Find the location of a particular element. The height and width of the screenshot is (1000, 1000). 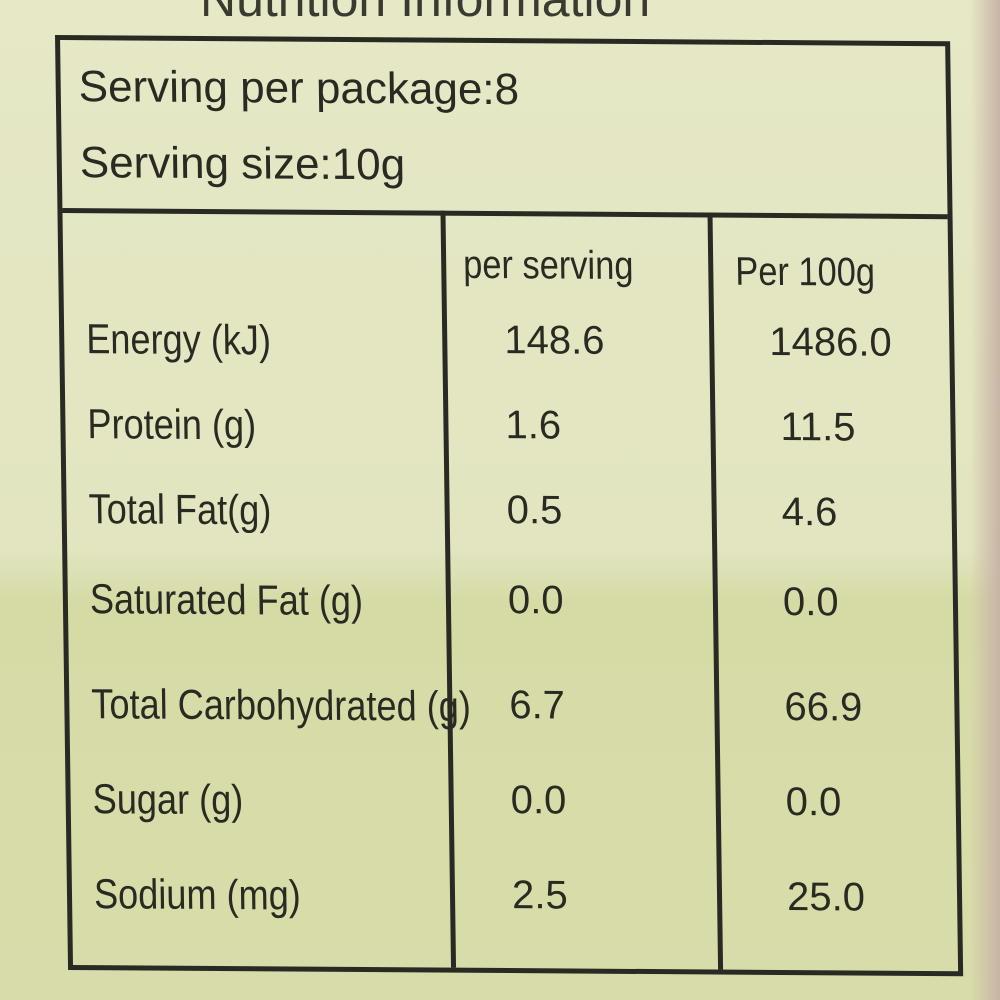

serving-size: Serving size:10g is located at coordinates (242, 164).